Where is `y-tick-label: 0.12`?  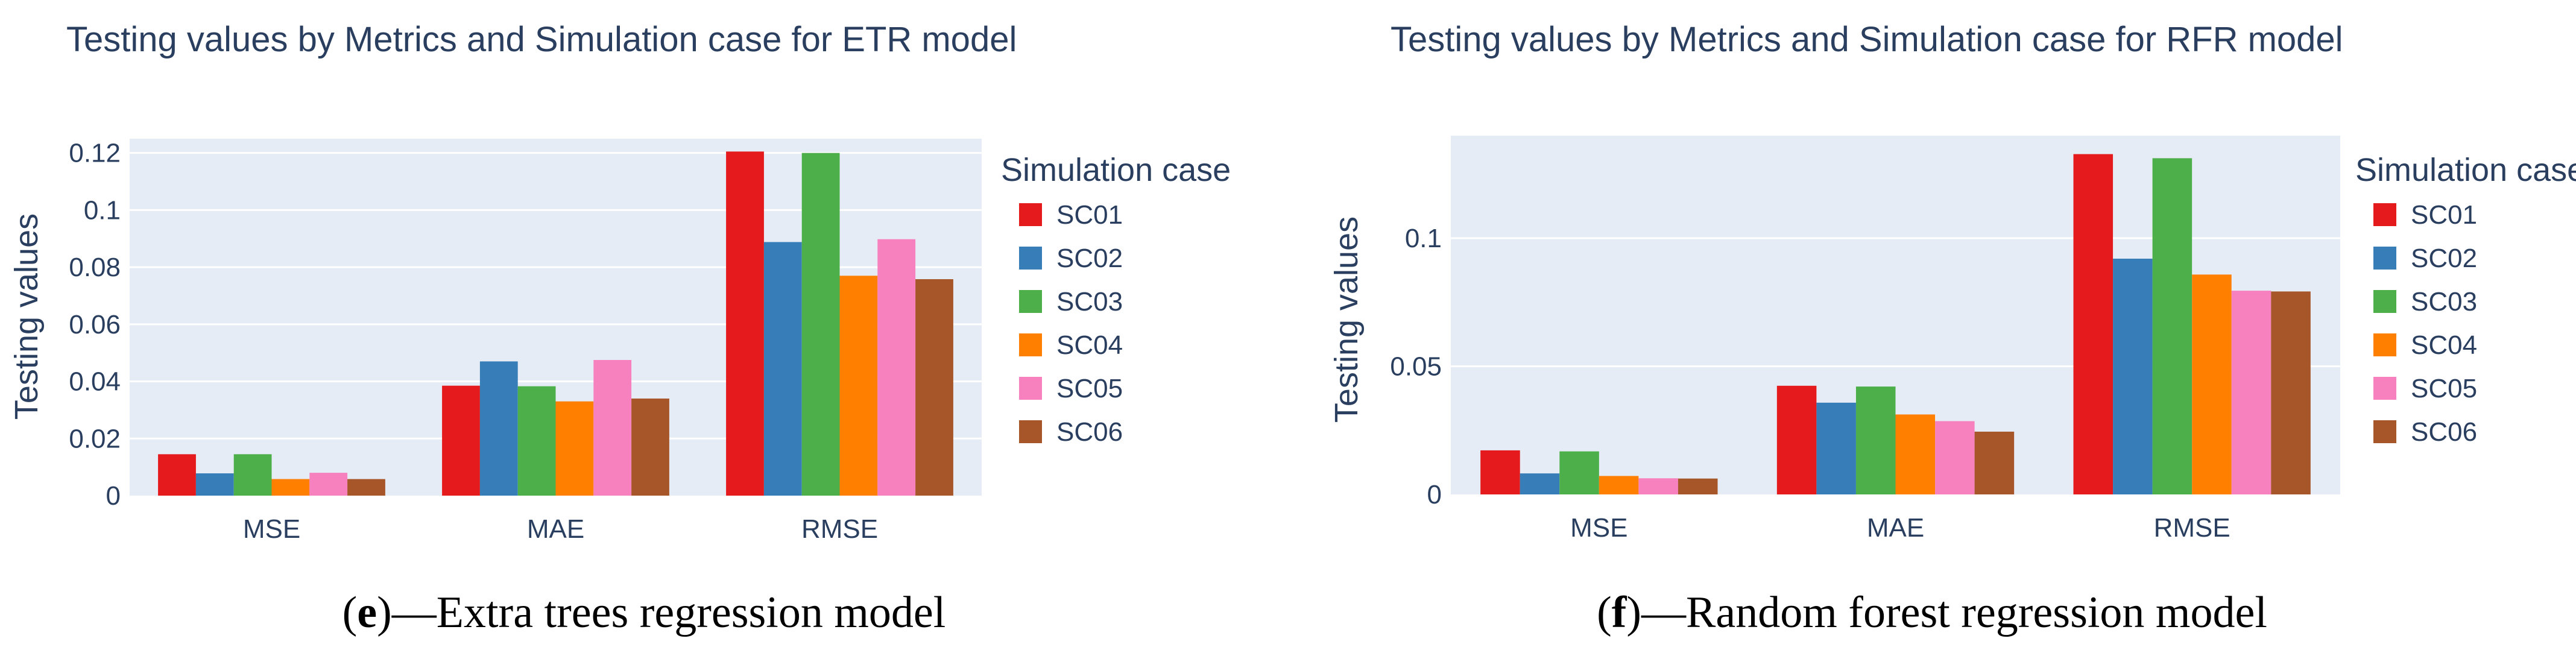
y-tick-label: 0.12 is located at coordinates (95, 153).